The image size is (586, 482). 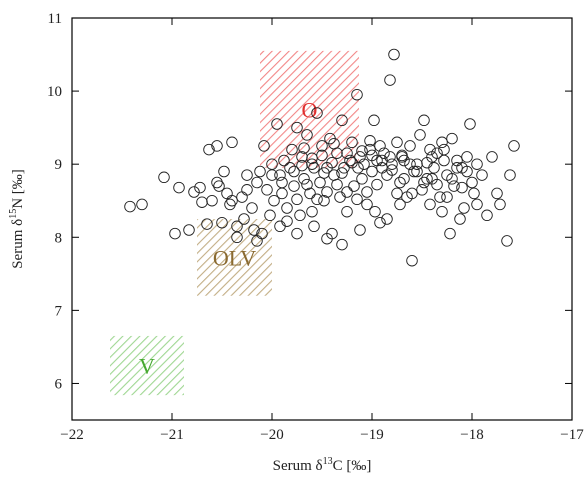 I want to click on y-tick-label: 11, so click(x=55, y=19).